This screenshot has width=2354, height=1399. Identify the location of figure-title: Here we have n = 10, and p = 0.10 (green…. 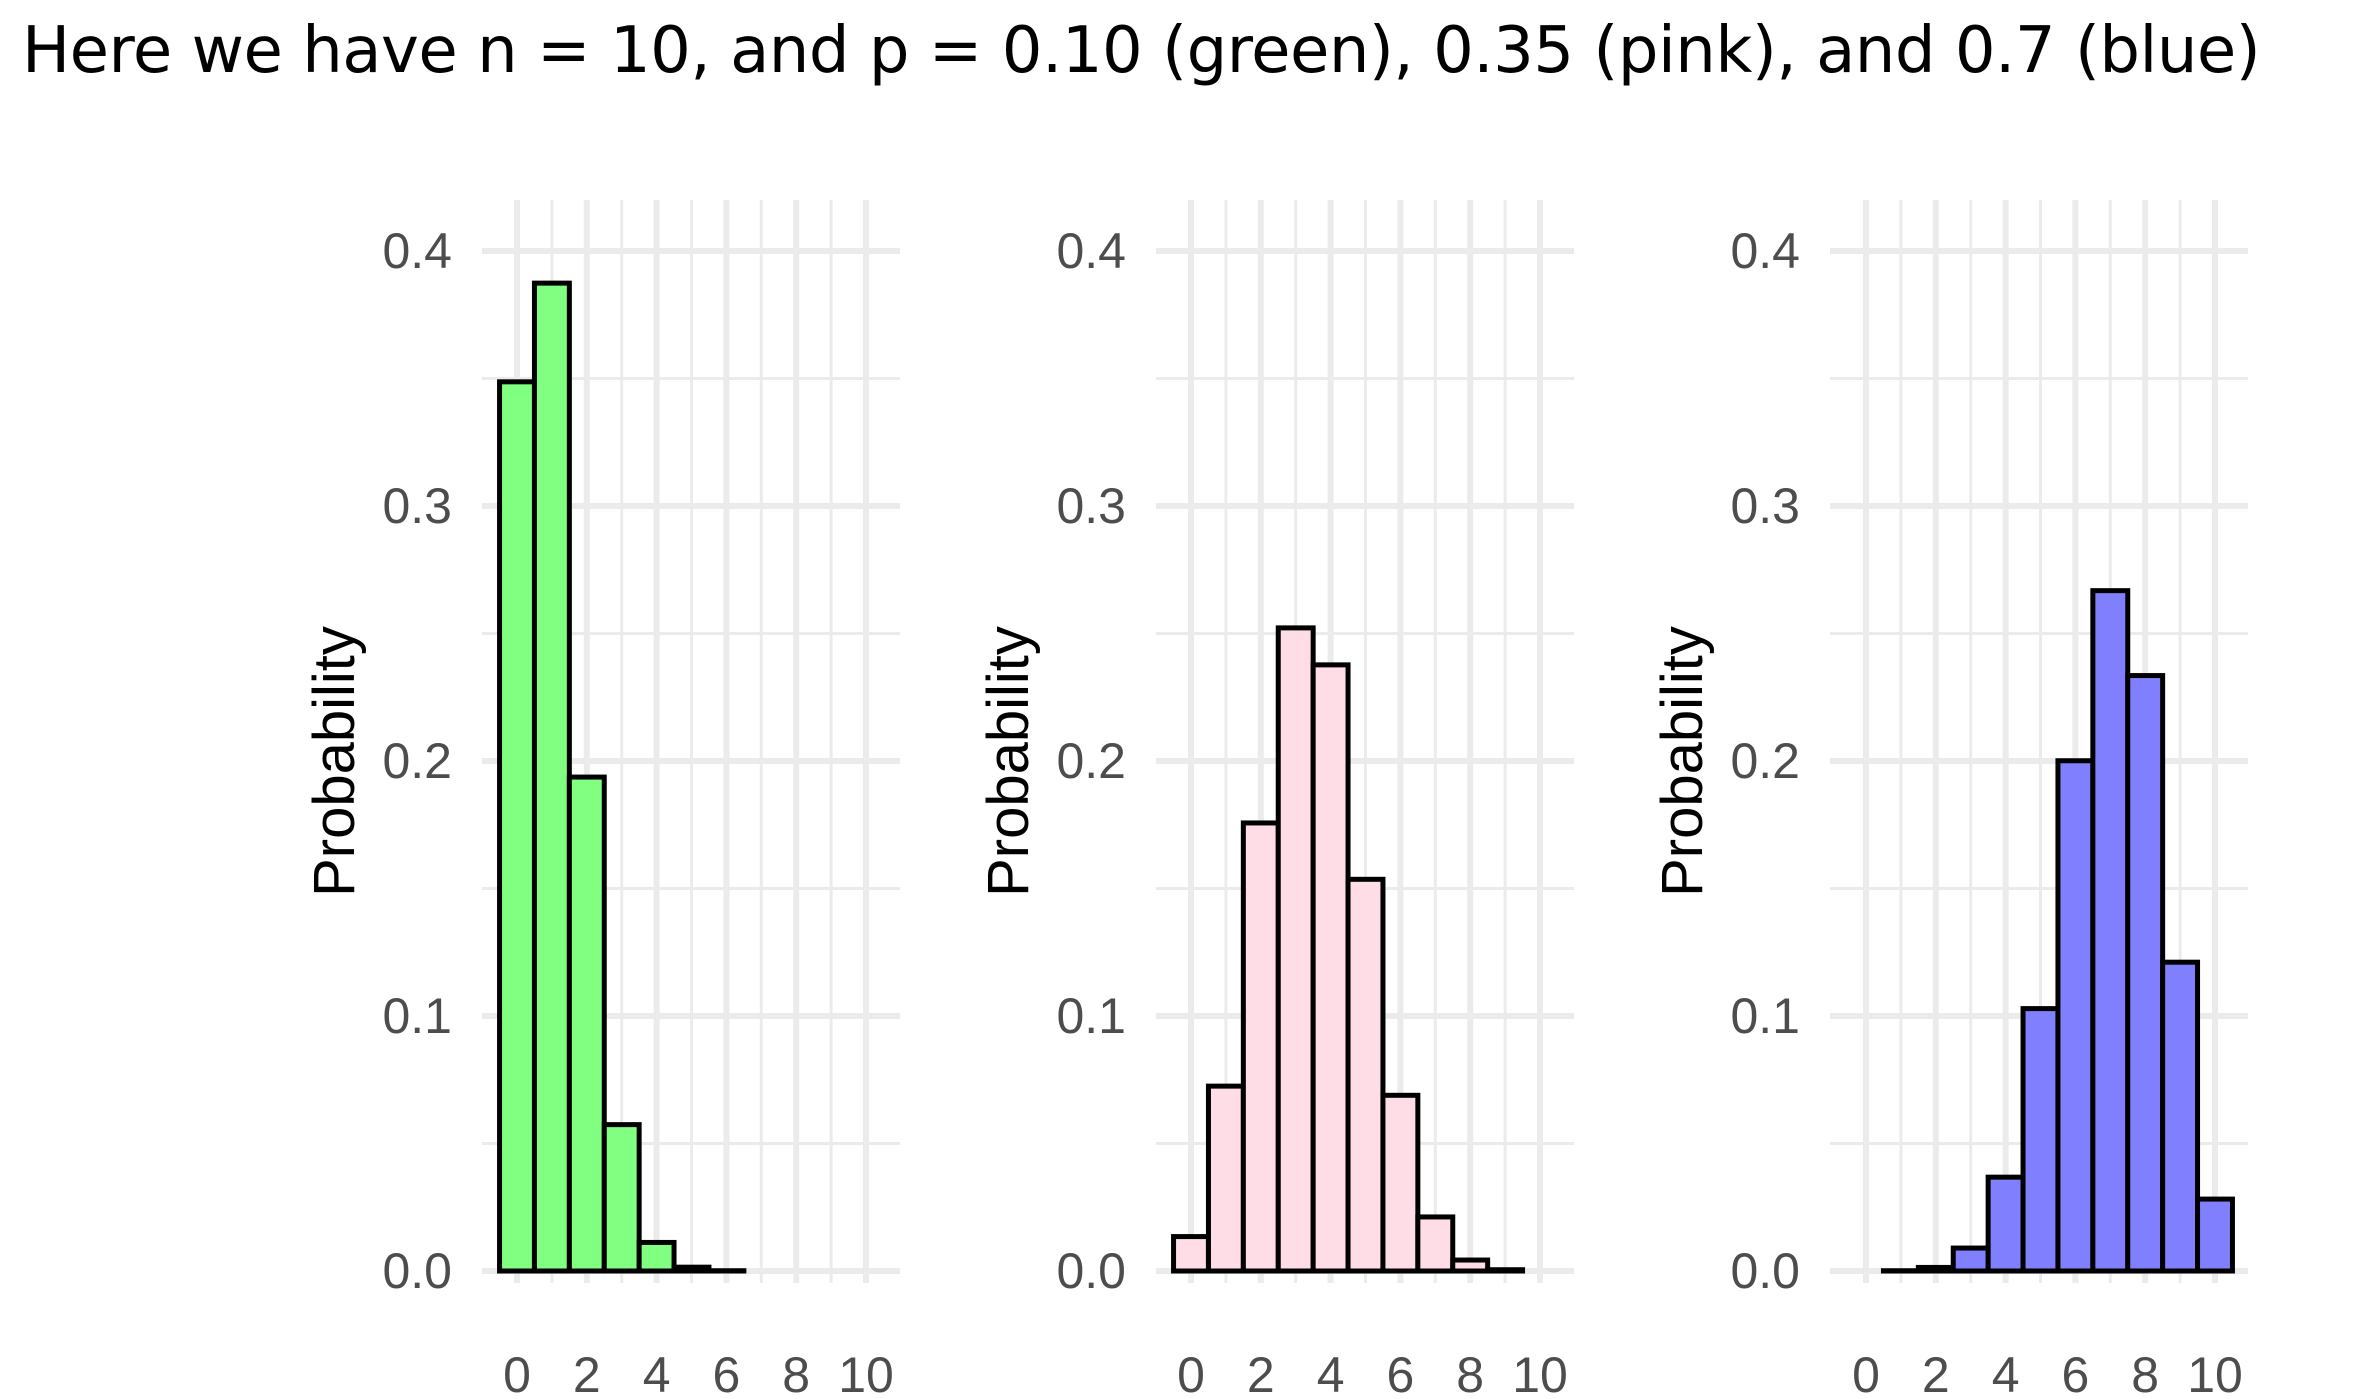
(1141, 51).